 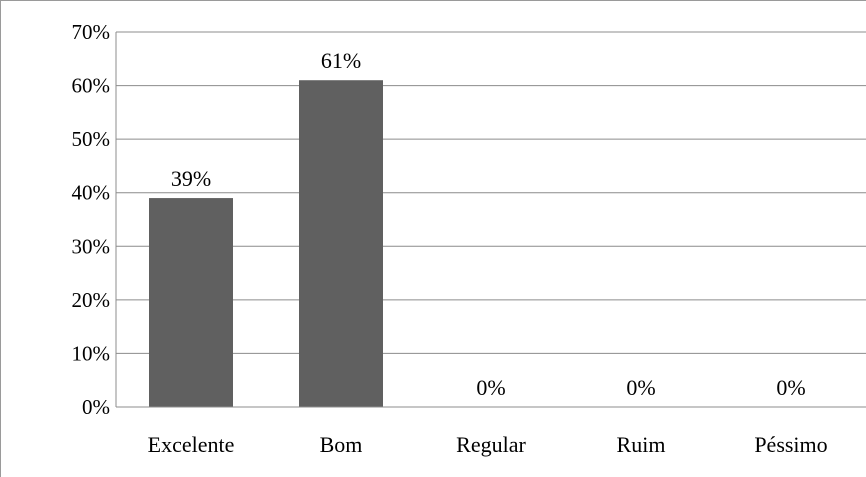 I want to click on category-label: Regular, so click(x=491, y=444).